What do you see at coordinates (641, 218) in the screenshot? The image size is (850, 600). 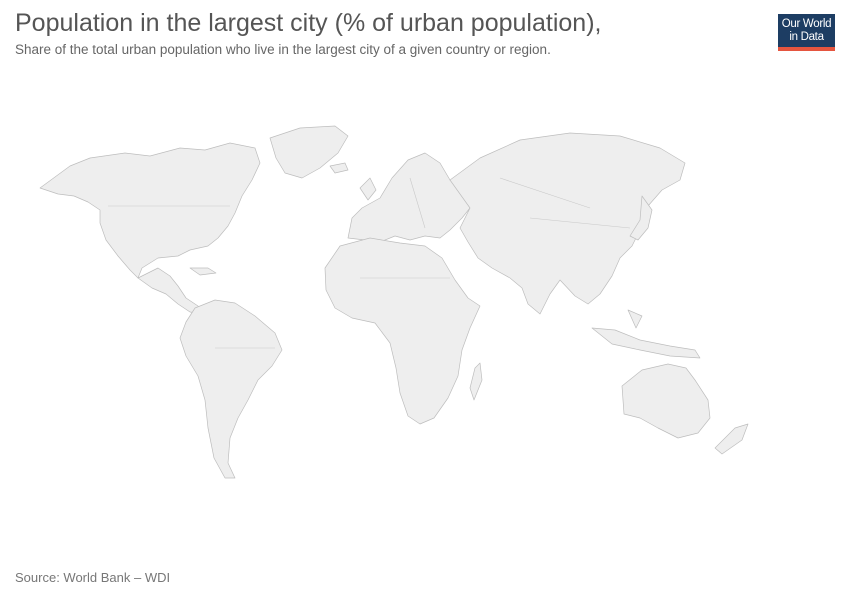 I see `region-japan` at bounding box center [641, 218].